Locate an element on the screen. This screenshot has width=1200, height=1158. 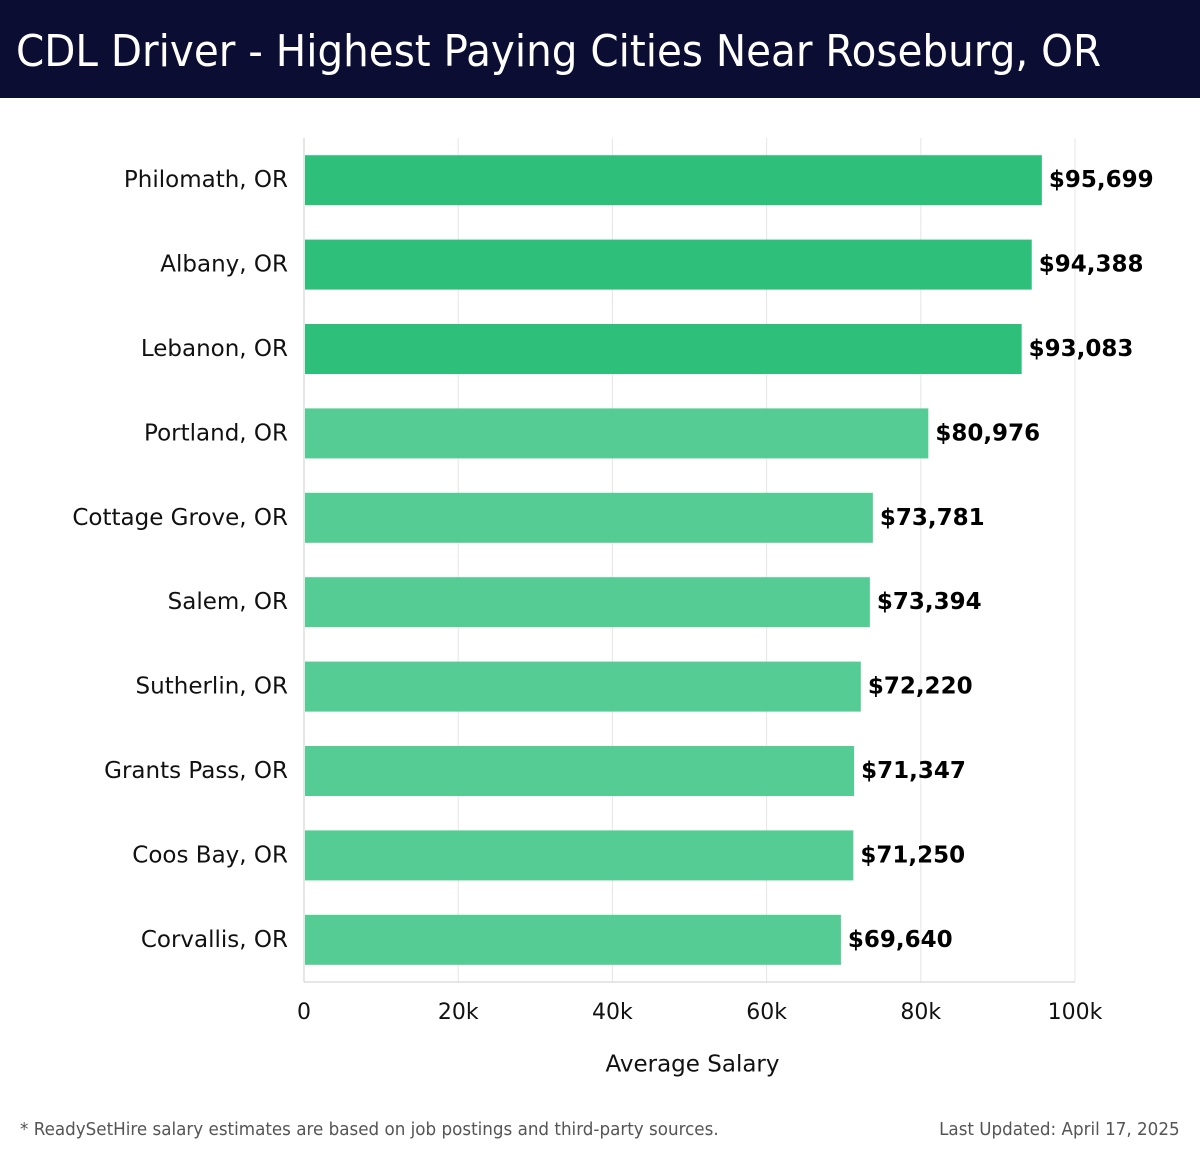
value-label-2: $93,083 is located at coordinates (1081, 349).